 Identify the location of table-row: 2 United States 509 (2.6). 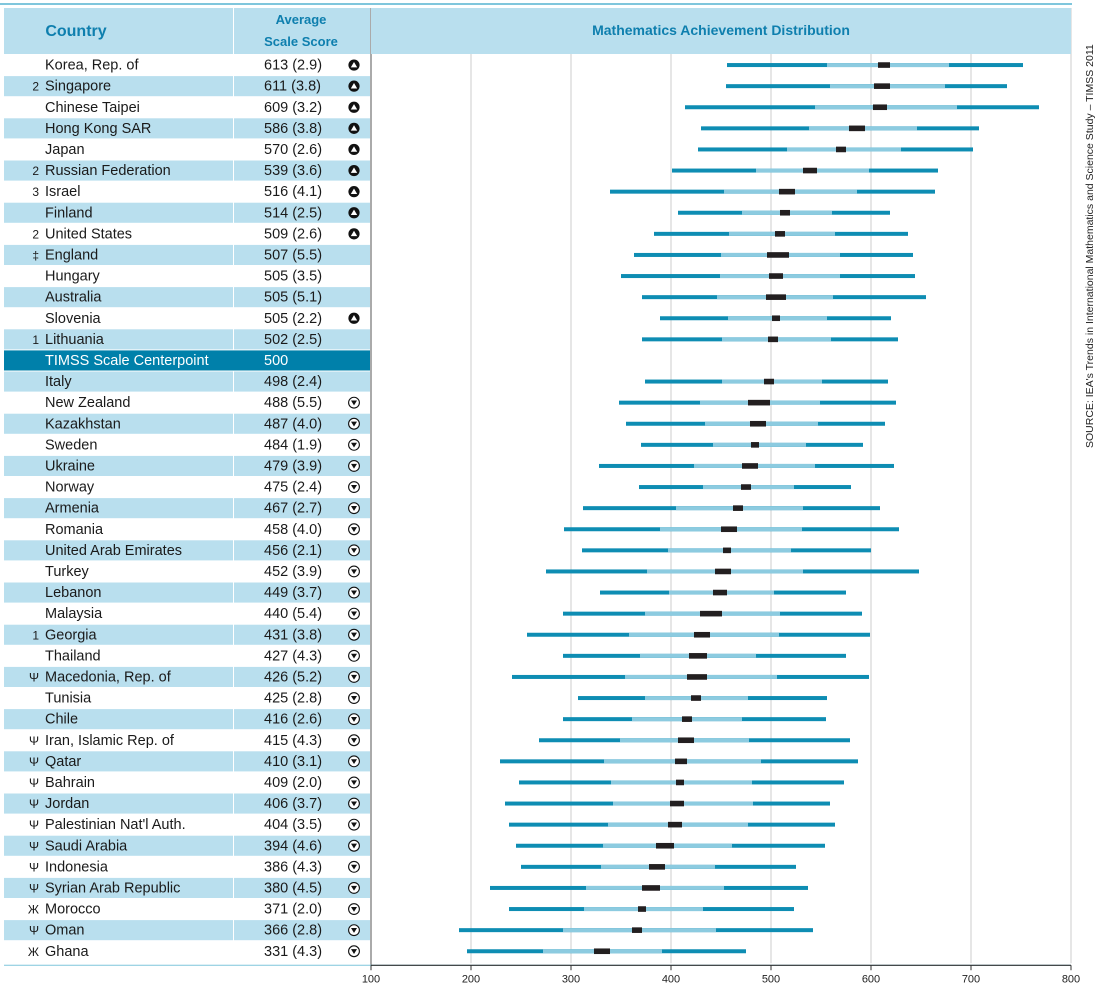
(196, 234).